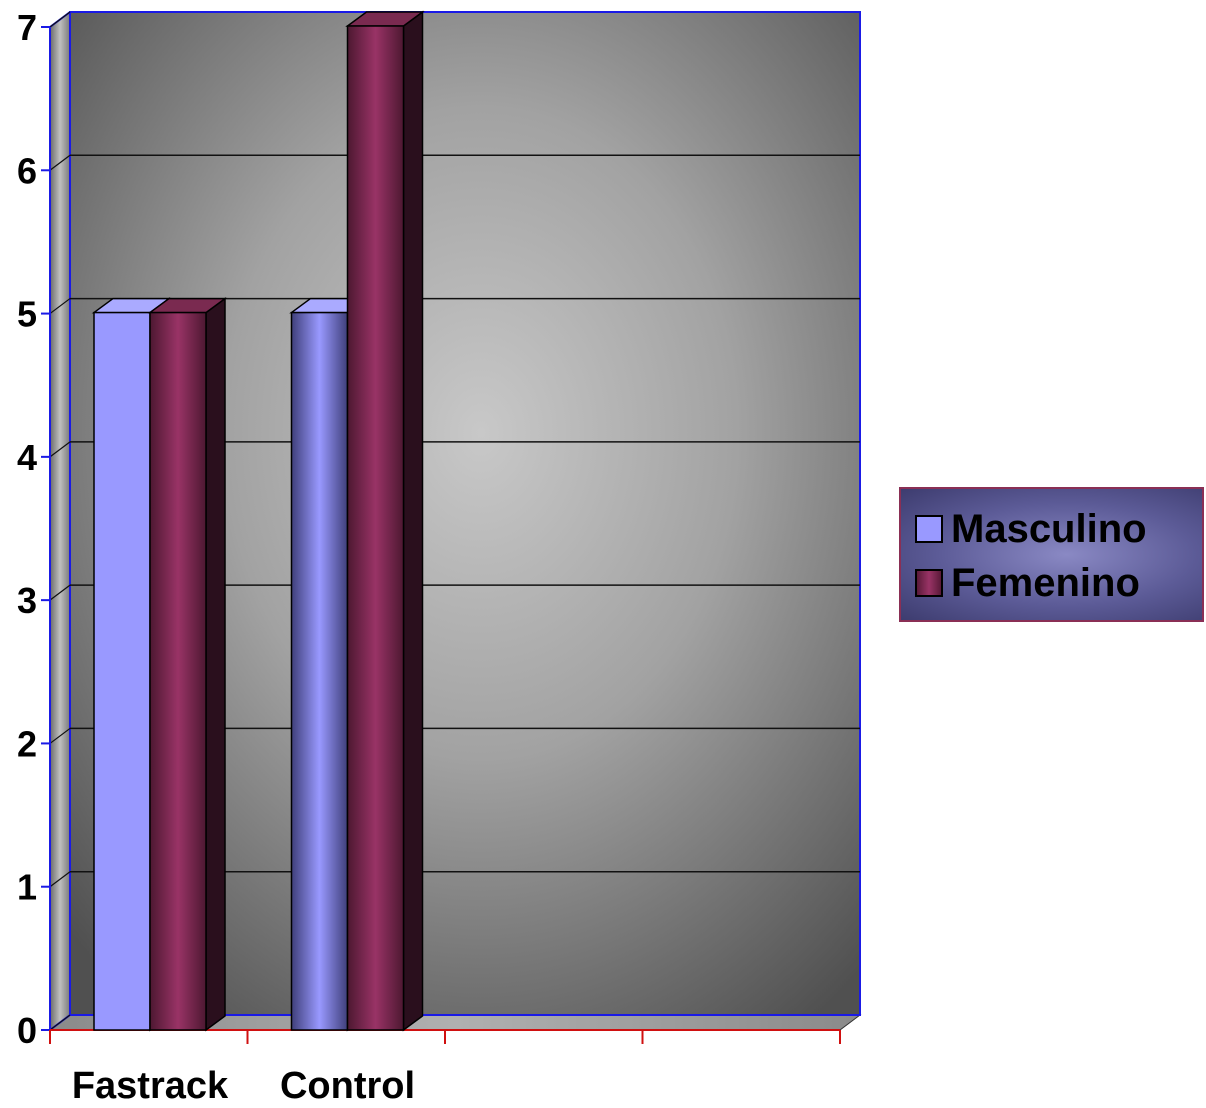 This screenshot has width=1206, height=1108. I want to click on y-tick-label: 2, so click(27, 743).